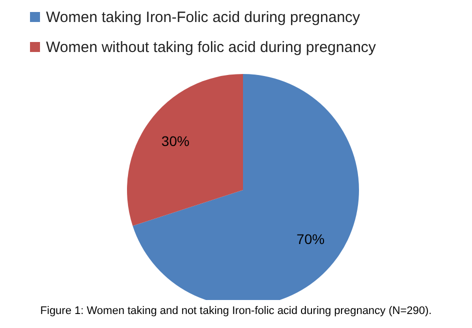 The height and width of the screenshot is (328, 472). What do you see at coordinates (236, 311) in the screenshot?
I see `caption: Figure 1: Women taking and not taking Iron-folic acid during pregnancy (N=290).` at bounding box center [236, 311].